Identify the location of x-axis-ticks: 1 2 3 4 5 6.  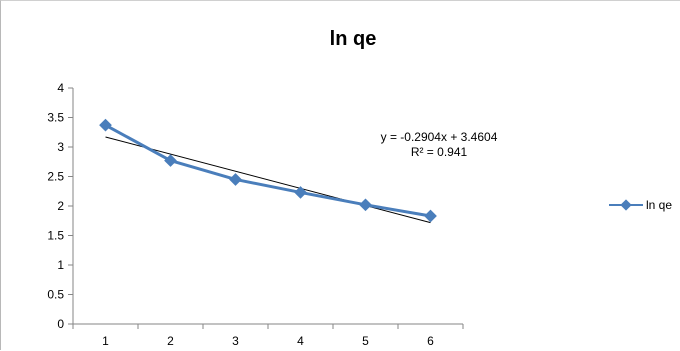
(268, 336).